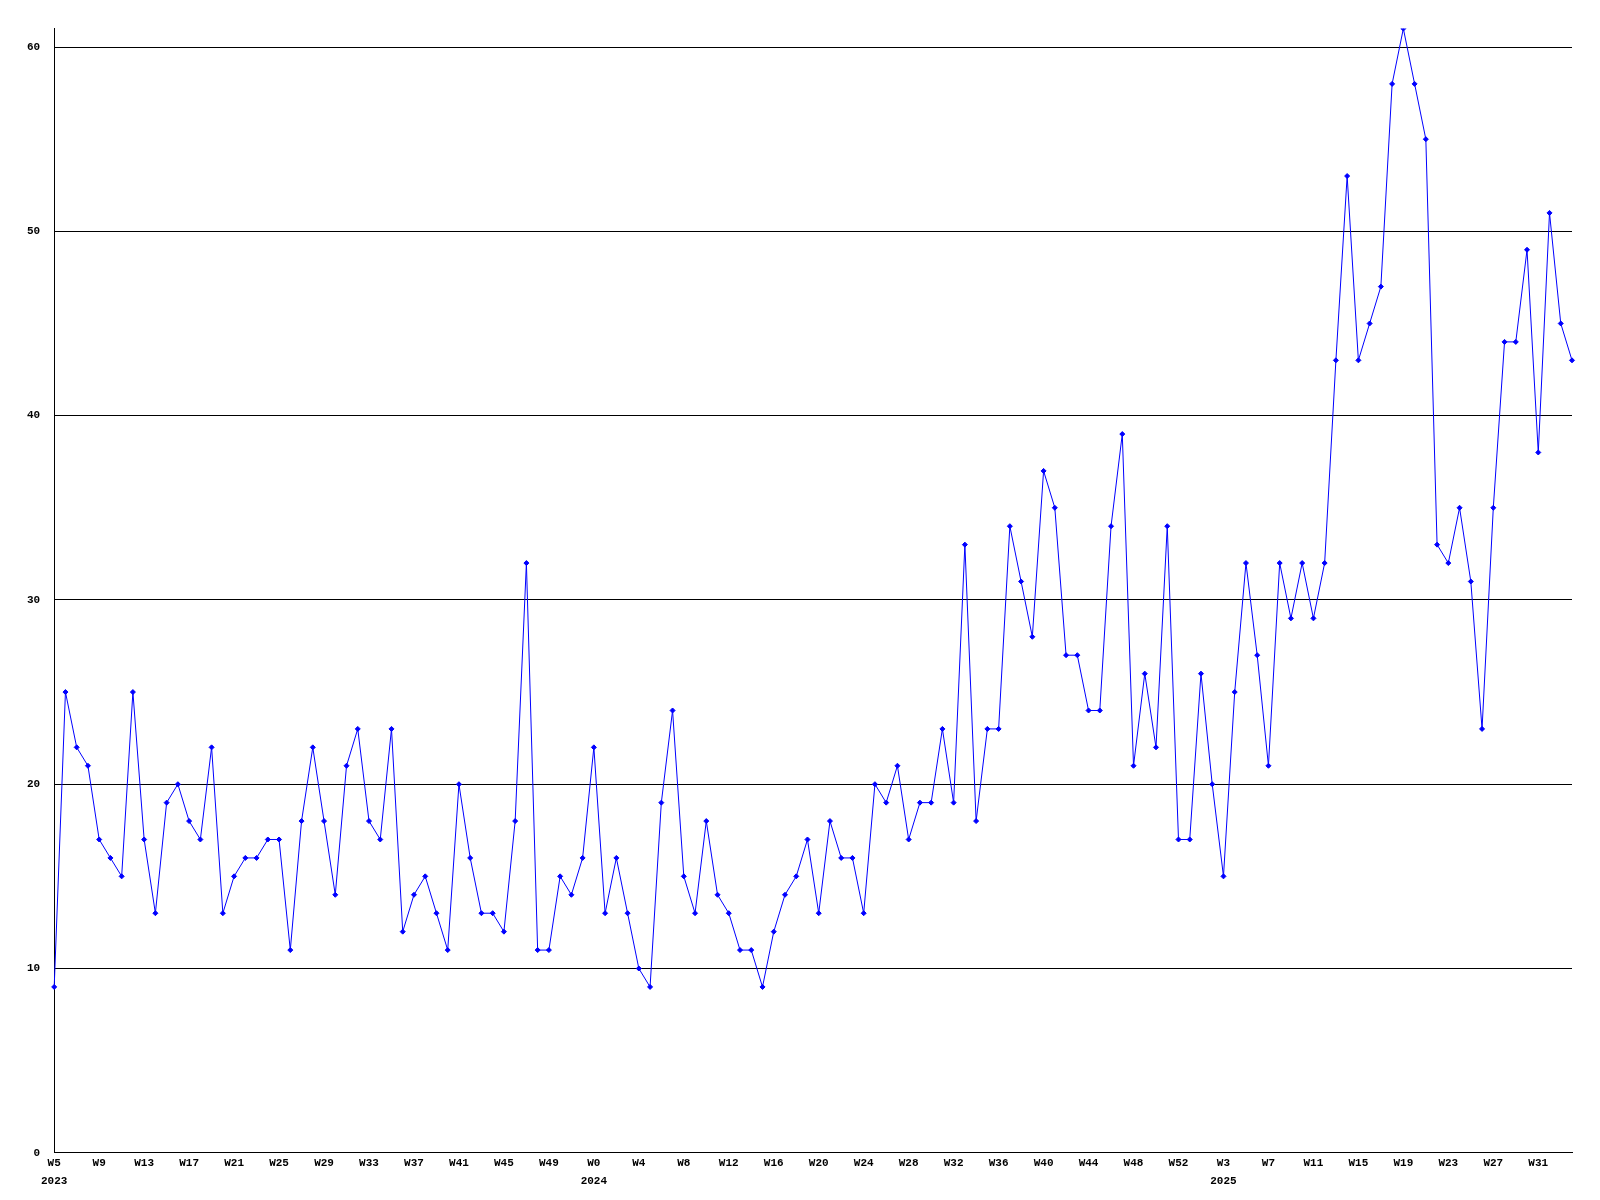 This screenshot has height=1200, width=1600. I want to click on text: 2025, so click(1224, 1181).